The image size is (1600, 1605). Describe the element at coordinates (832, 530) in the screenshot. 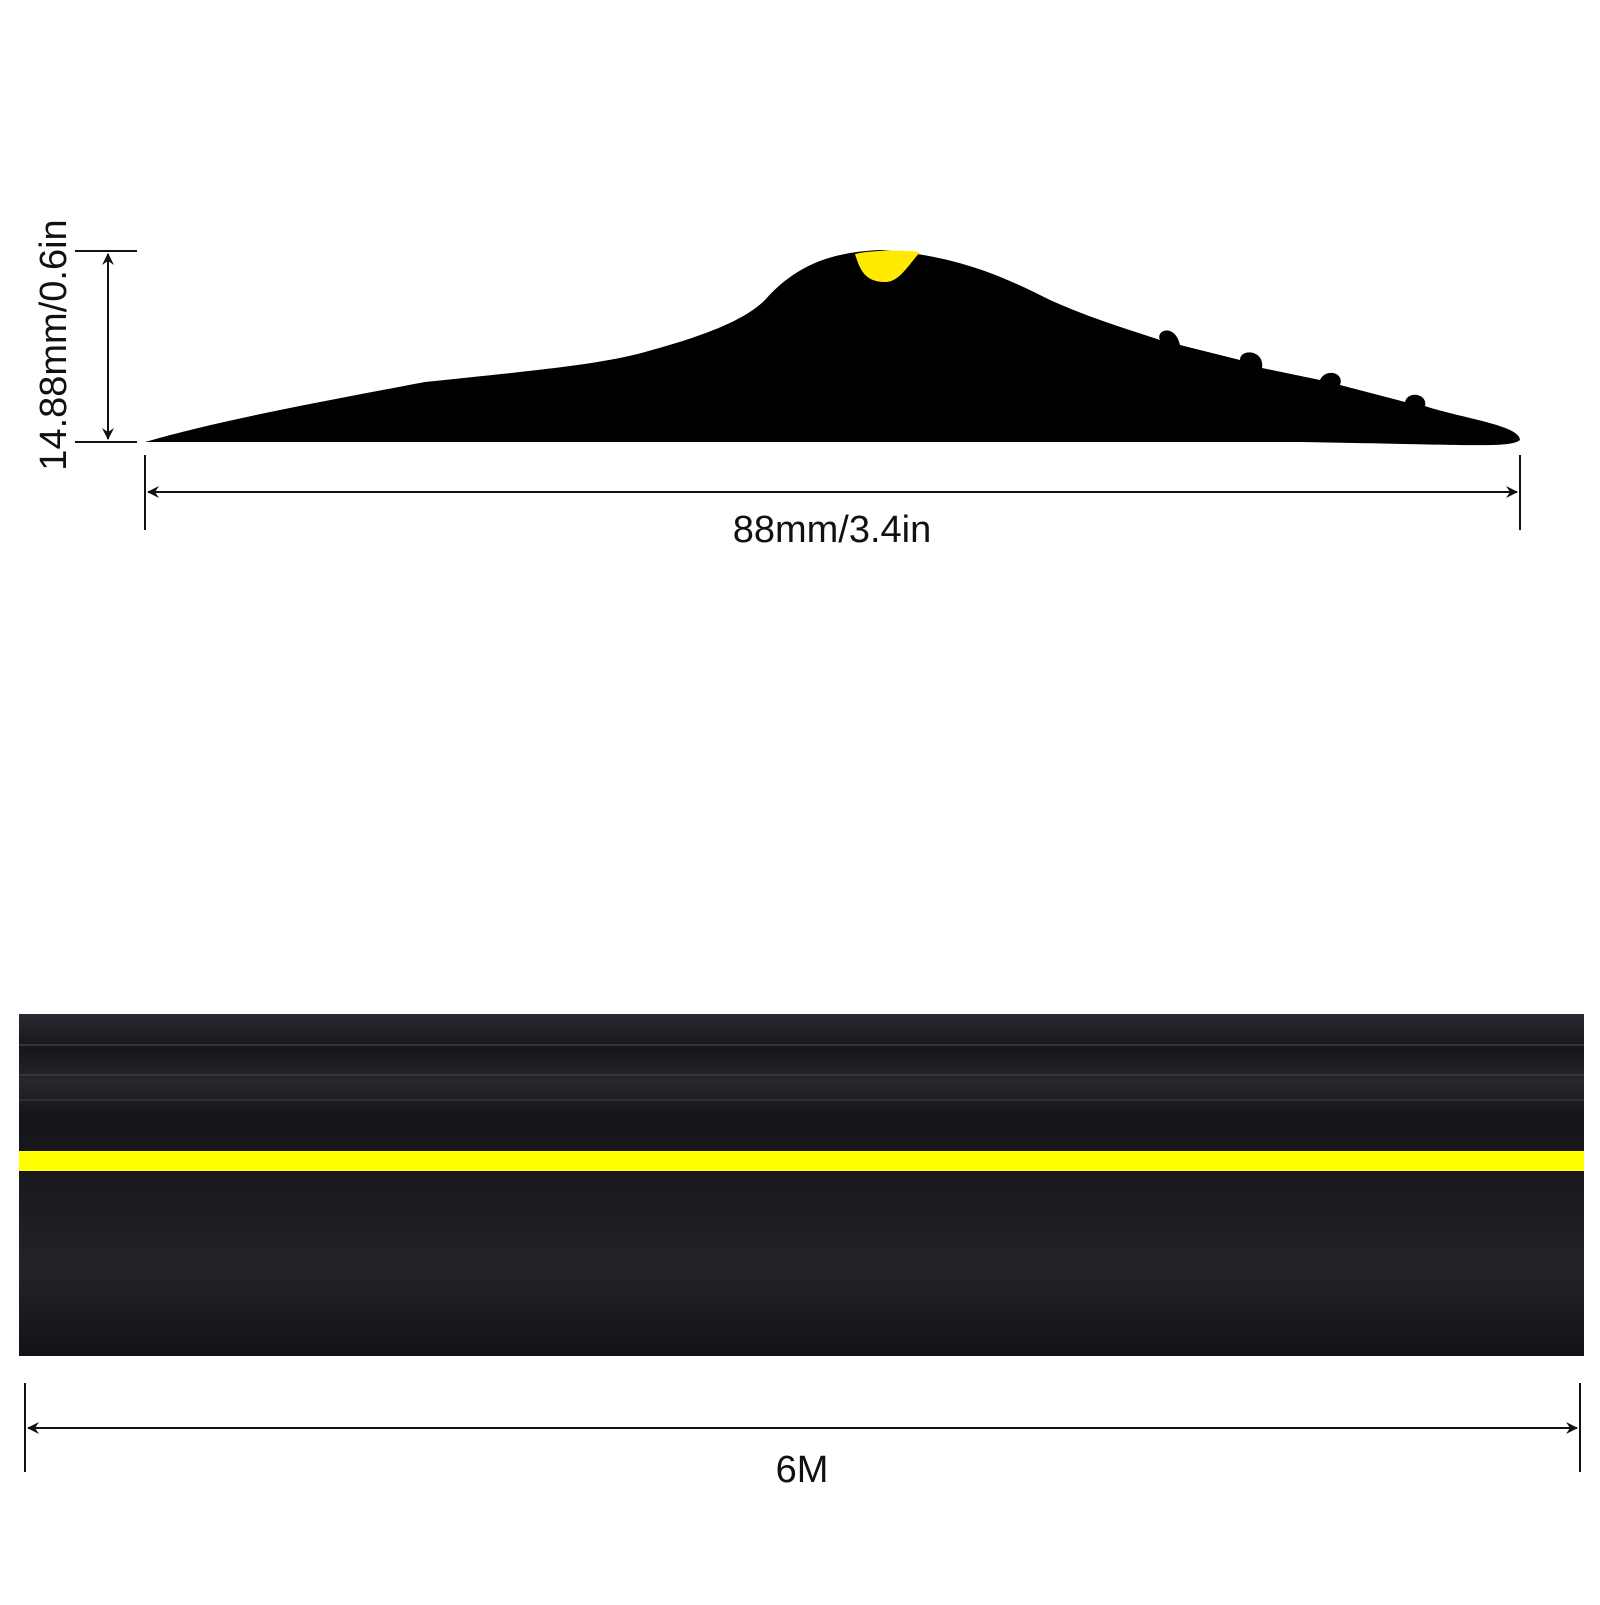

I see `width-label: 88mm/3.4in` at that location.